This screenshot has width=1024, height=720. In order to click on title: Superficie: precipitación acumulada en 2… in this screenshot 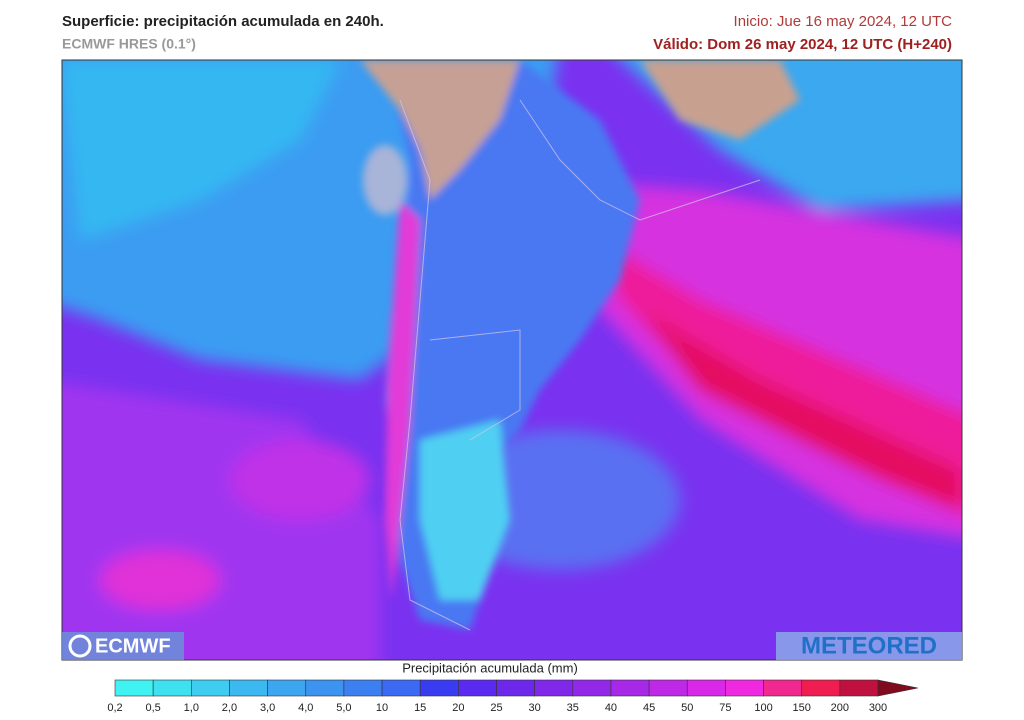, I will do `click(223, 21)`.